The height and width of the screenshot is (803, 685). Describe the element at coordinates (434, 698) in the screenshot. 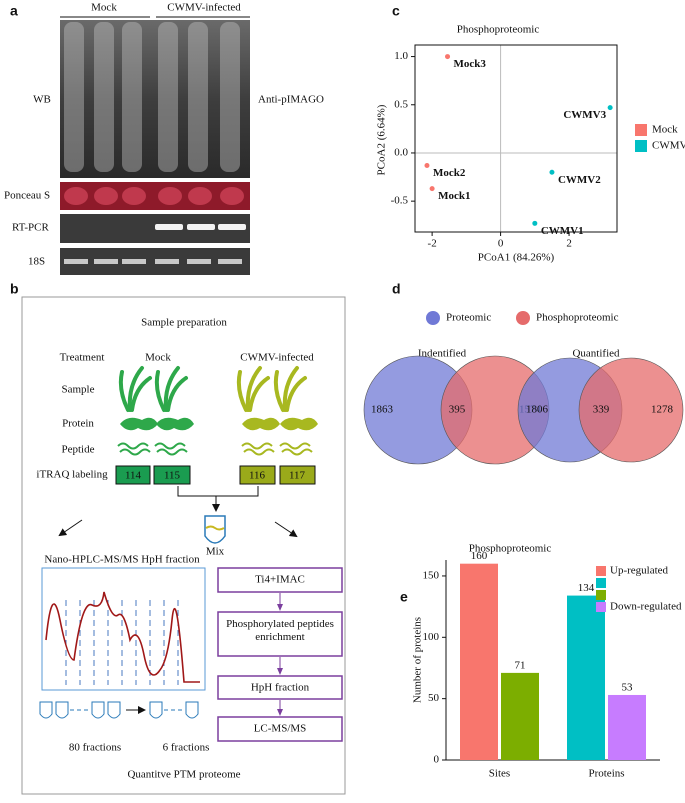

I see `y-tick-label: 50` at that location.